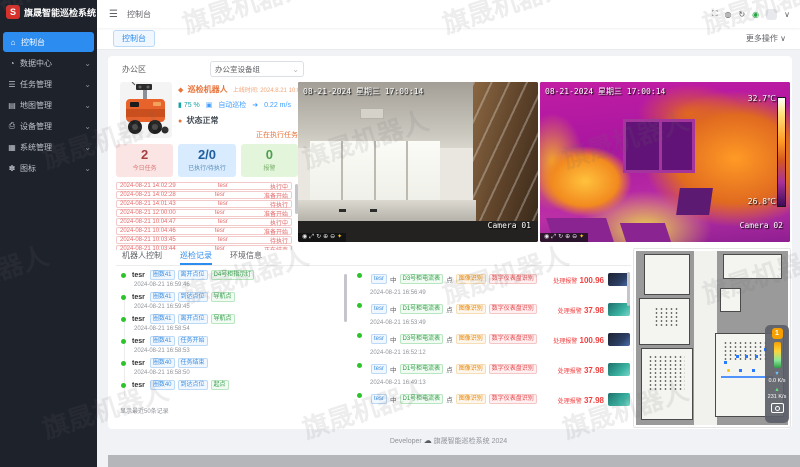 The height and width of the screenshot is (467, 800). I want to click on tab-环境信息: 环境信息, so click(246, 255).